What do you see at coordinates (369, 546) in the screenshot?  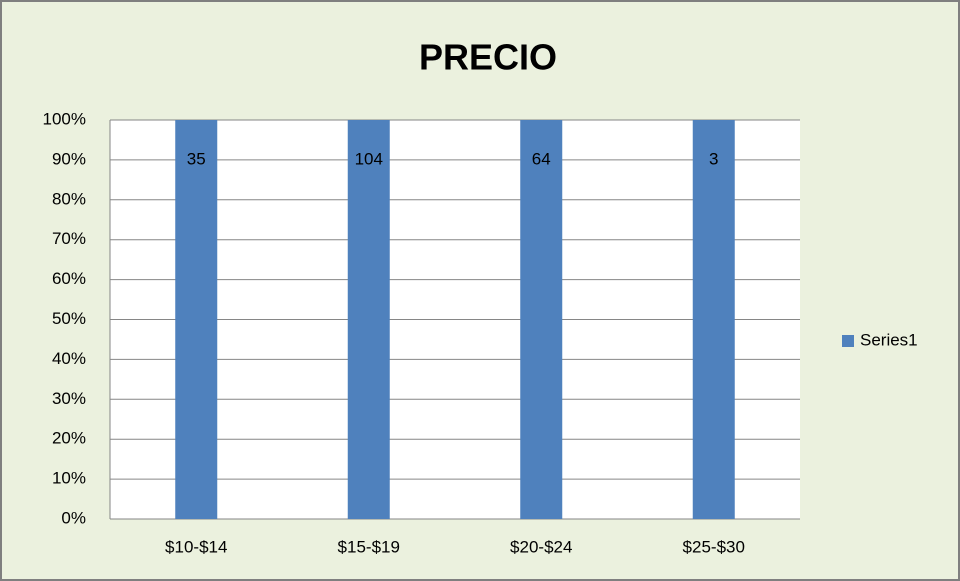 I see `x-tick-label: $15-$19` at bounding box center [369, 546].